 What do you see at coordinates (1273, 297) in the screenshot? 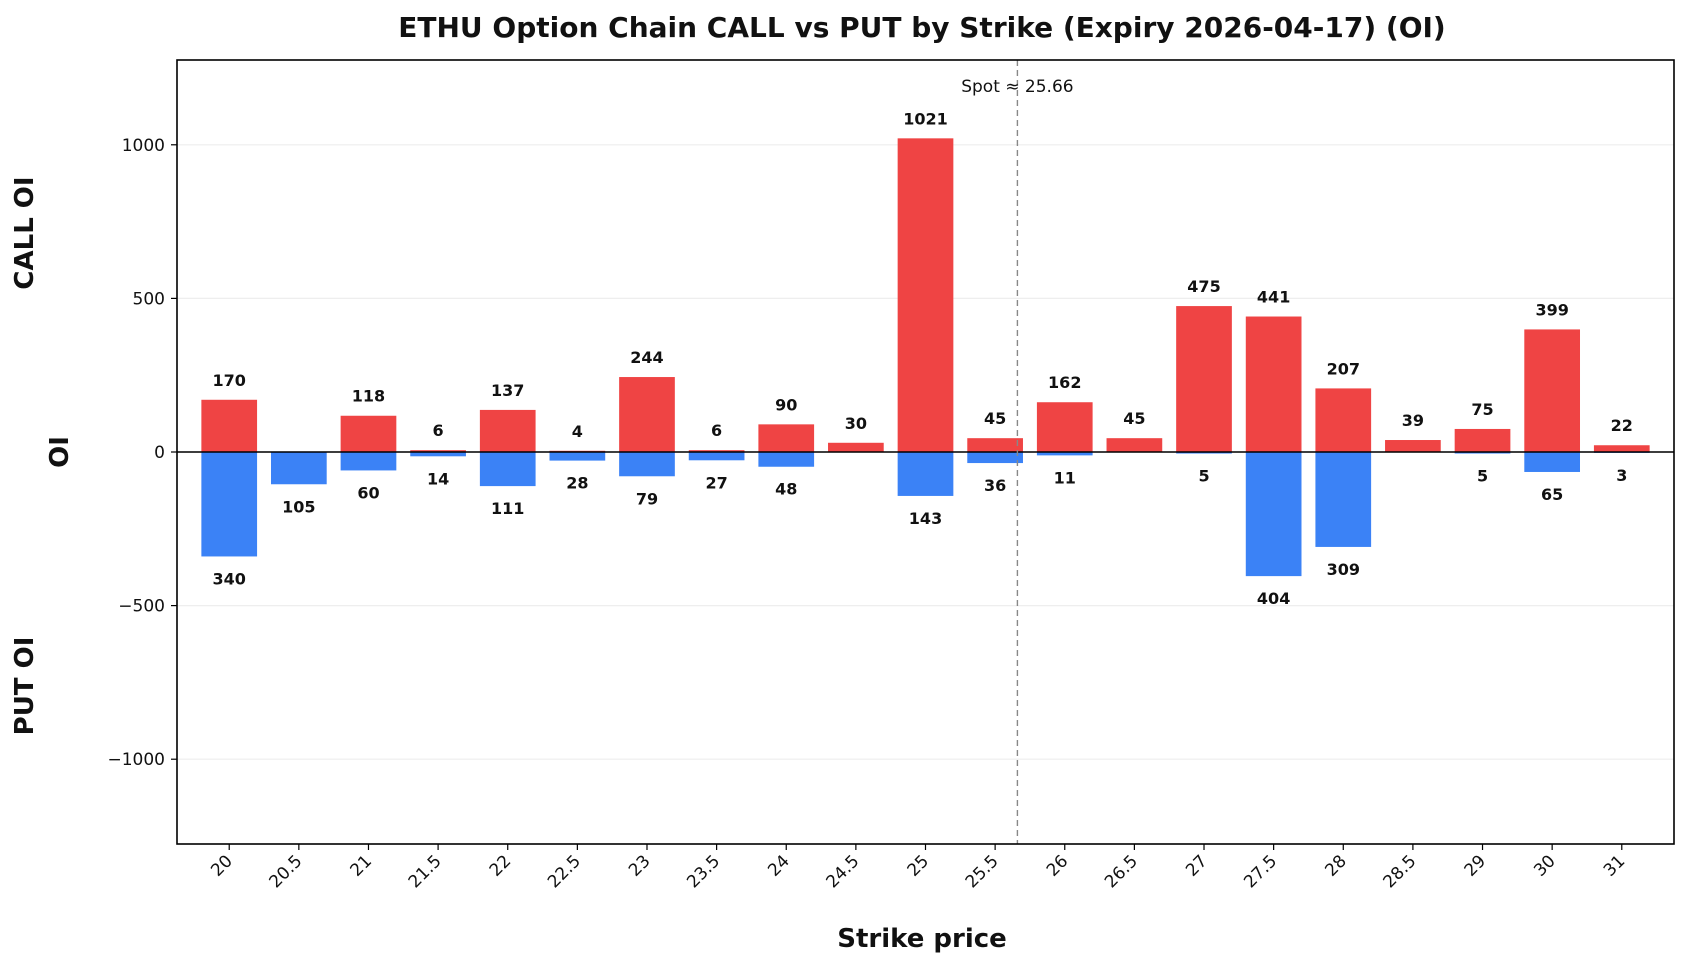
I see `call-value-label: 441` at bounding box center [1273, 297].